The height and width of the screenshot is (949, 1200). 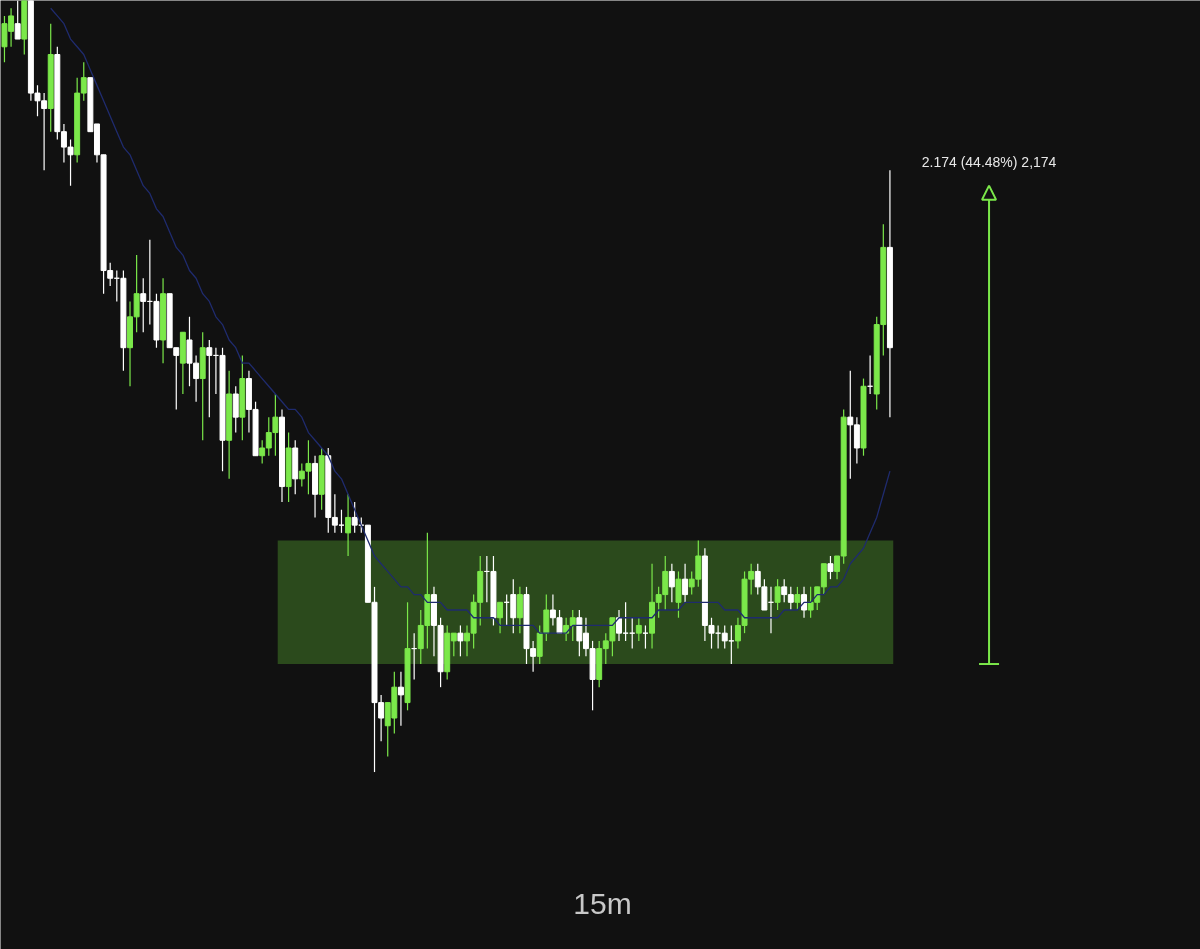 What do you see at coordinates (989, 162) in the screenshot?
I see `text: 2.174 (44.48%) 2,174` at bounding box center [989, 162].